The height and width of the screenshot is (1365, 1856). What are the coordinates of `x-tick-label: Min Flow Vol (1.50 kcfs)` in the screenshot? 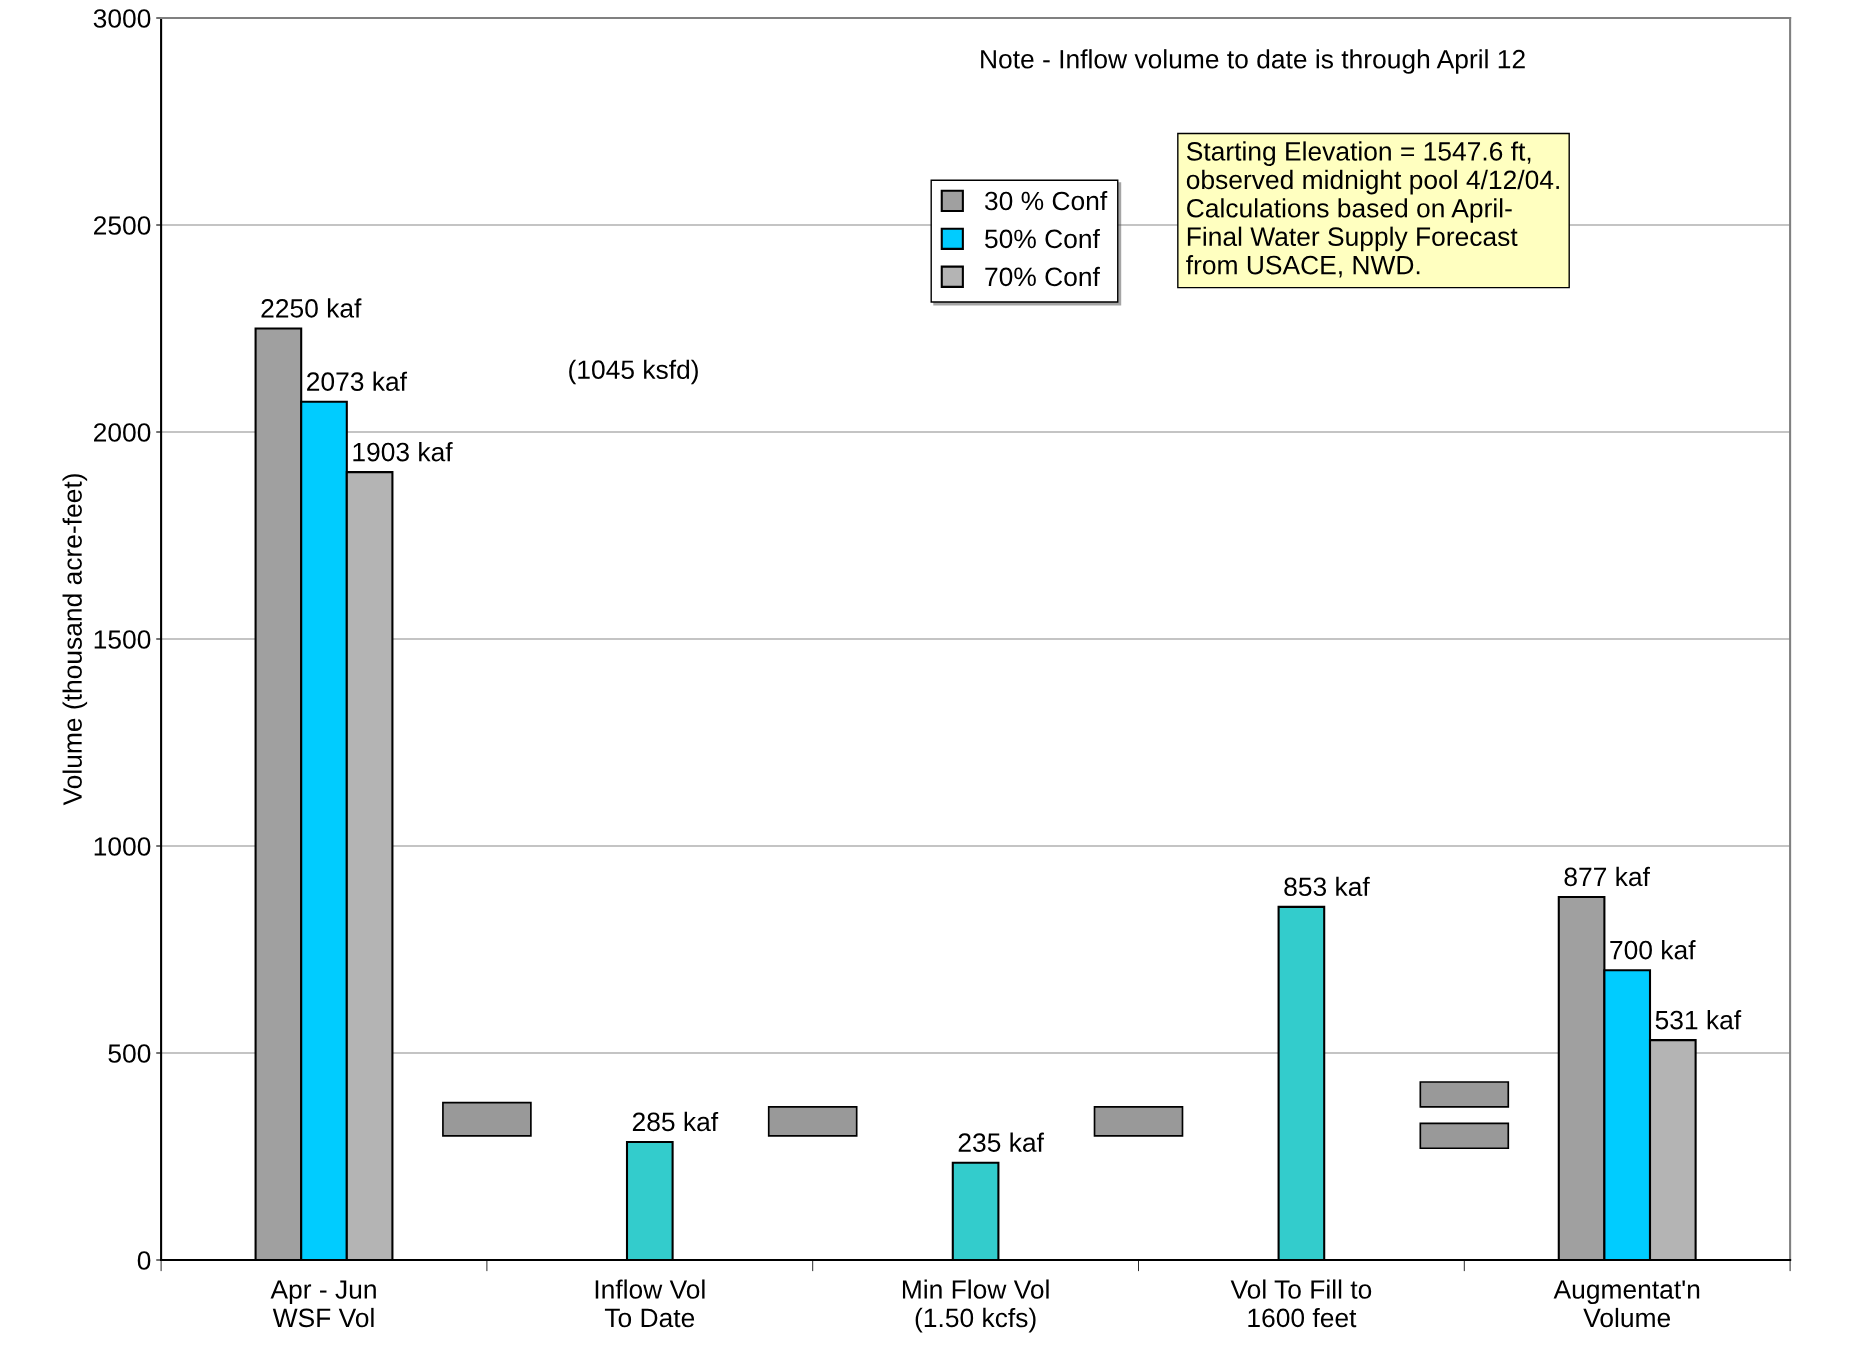 It's located at (975, 1306).